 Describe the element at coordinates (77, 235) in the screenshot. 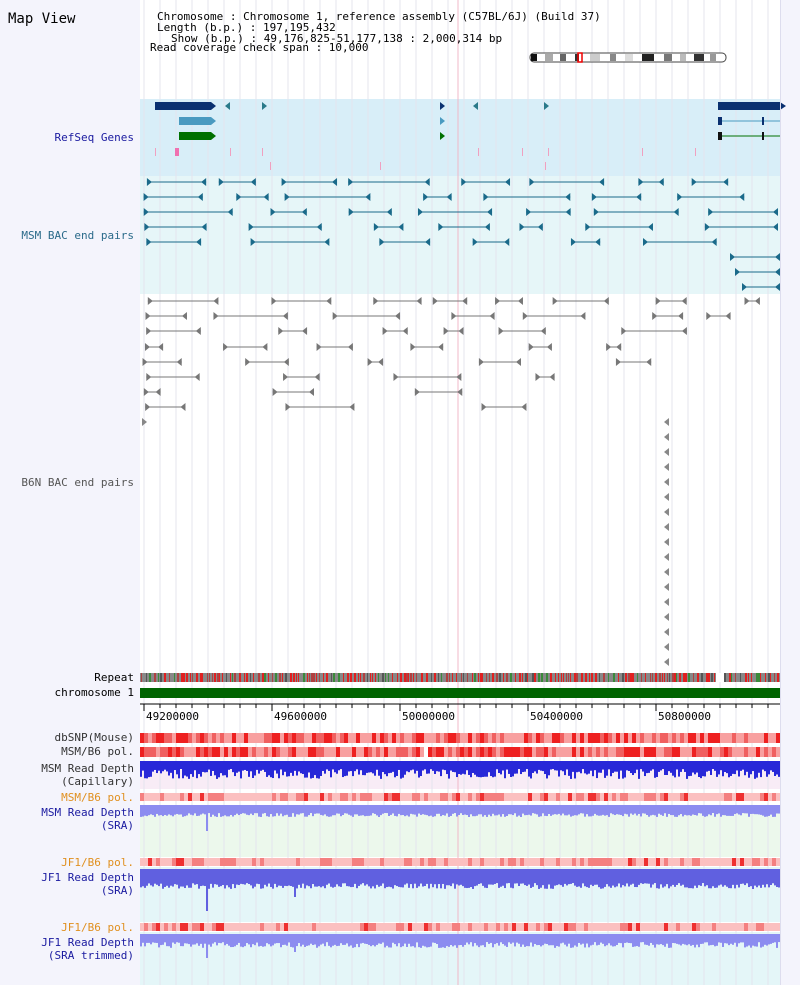

I see `msm-bac-label: MSM BAC end pairs` at that location.